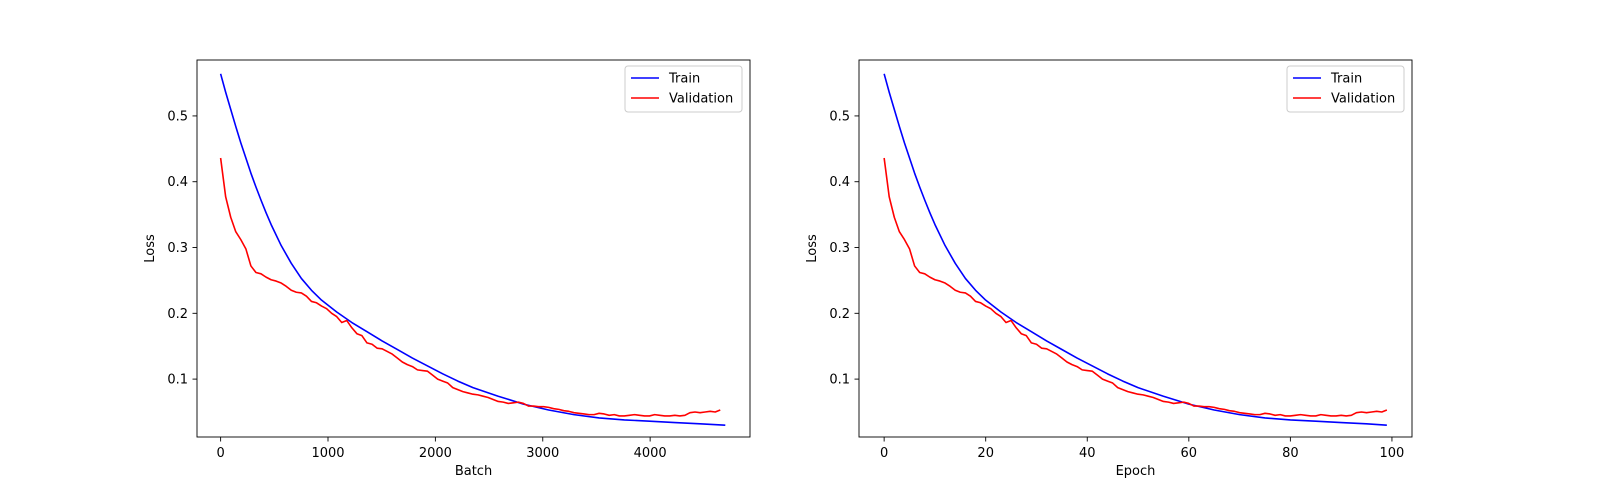 This screenshot has height=500, width=1600. Describe the element at coordinates (1136, 471) in the screenshot. I see `x-axis-label: Epoch` at that location.